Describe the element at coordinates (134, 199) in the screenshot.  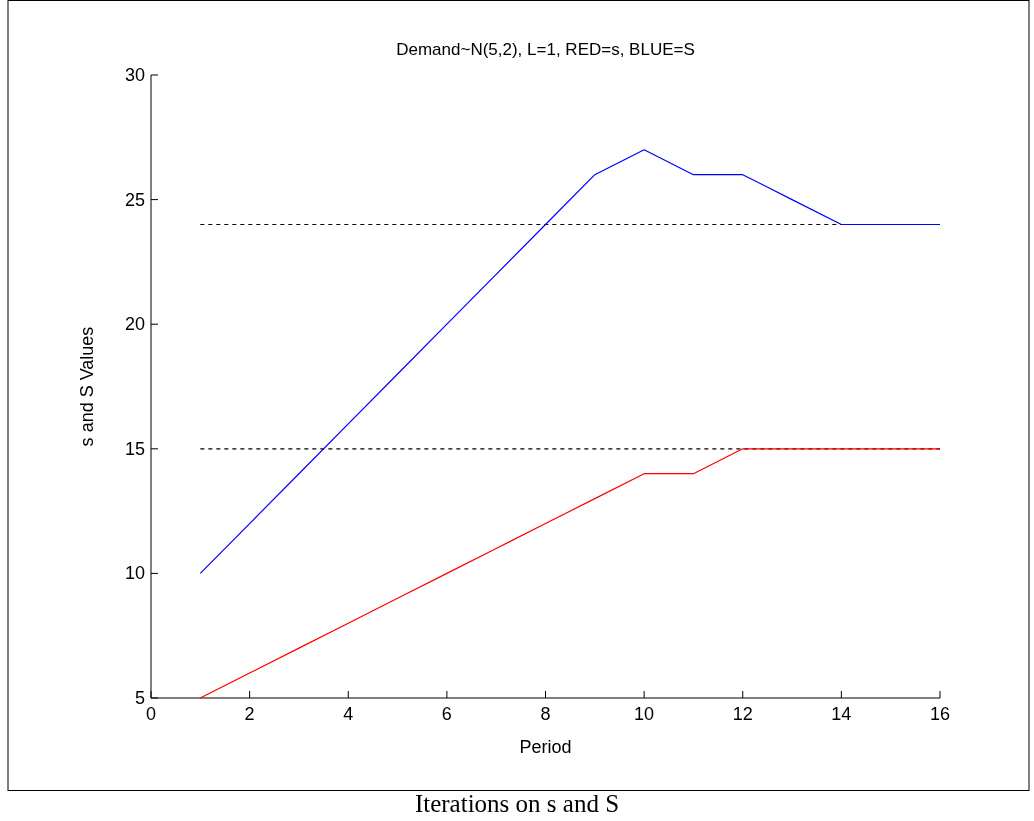
I see `y-tick-label: 25` at that location.